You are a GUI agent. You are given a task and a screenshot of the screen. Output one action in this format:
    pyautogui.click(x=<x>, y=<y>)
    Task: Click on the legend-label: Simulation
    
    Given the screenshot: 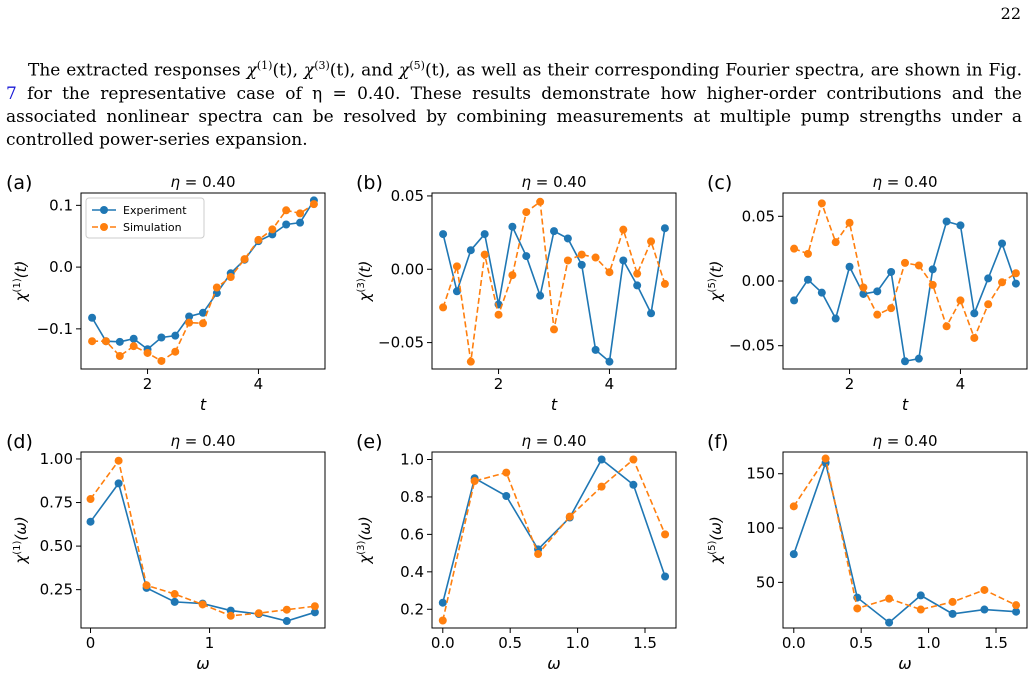 What is the action you would take?
    pyautogui.click(x=152, y=227)
    